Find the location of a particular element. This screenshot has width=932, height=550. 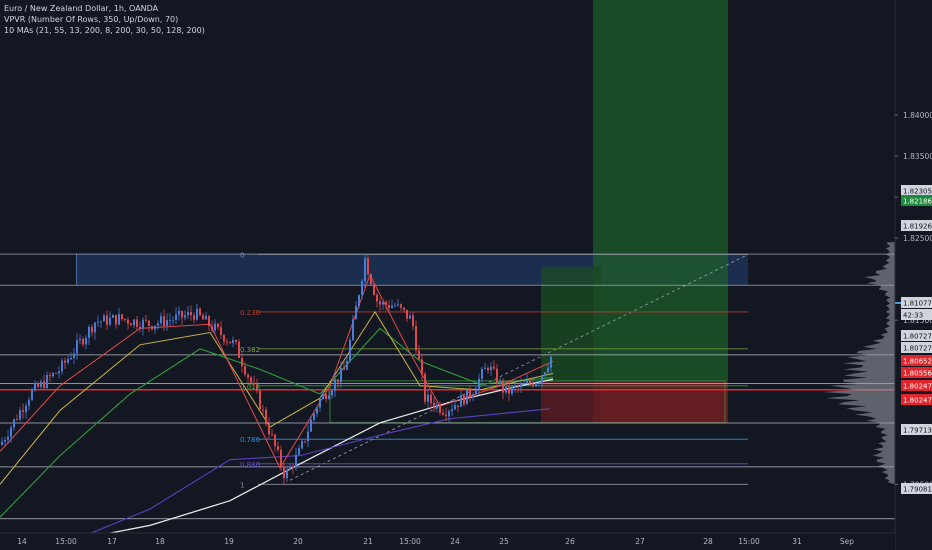

x-tick-label: Sep is located at coordinates (847, 541).